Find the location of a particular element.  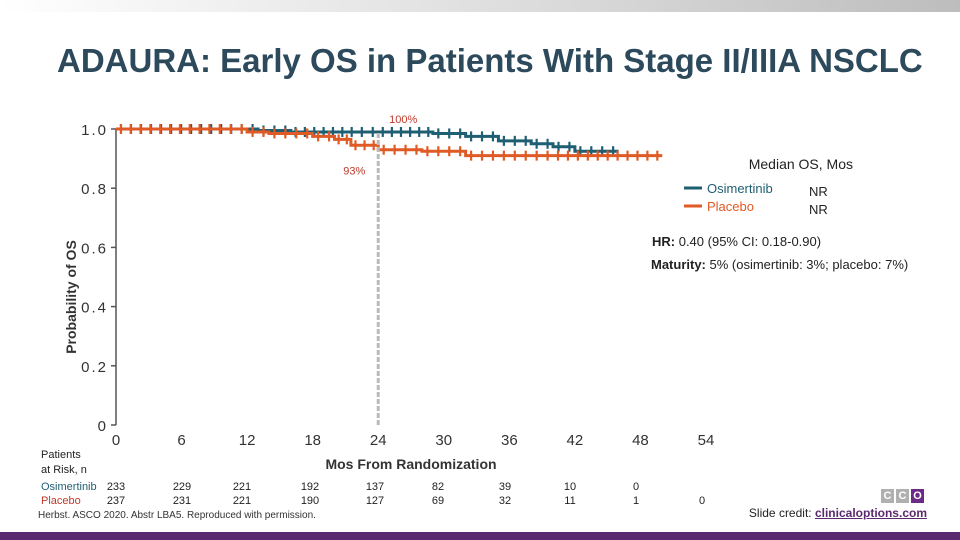

x-tick-label: 48 is located at coordinates (640, 440).